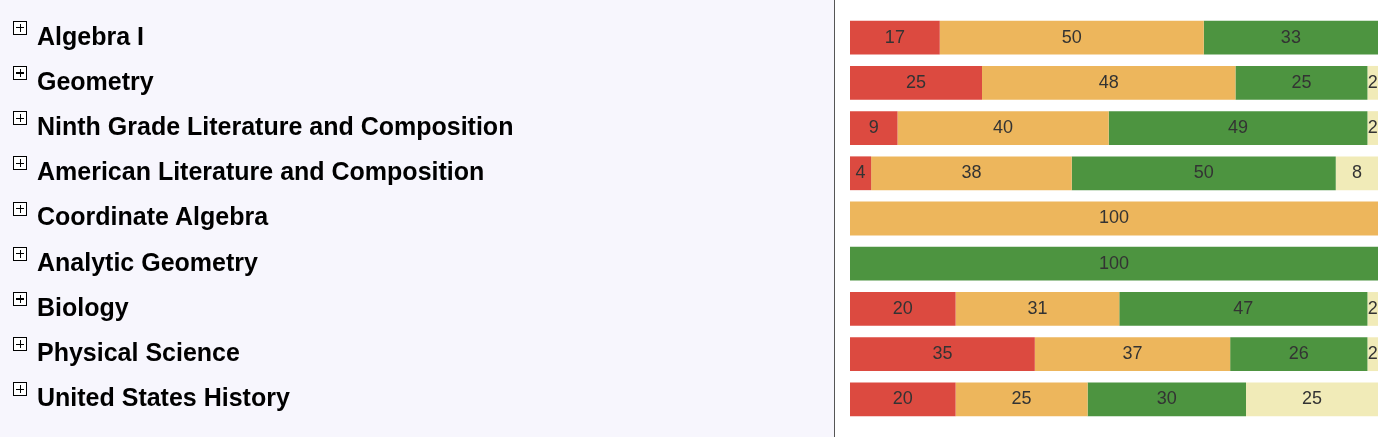 The image size is (1380, 437). What do you see at coordinates (83, 306) in the screenshot?
I see `y-tick-label: Biology` at bounding box center [83, 306].